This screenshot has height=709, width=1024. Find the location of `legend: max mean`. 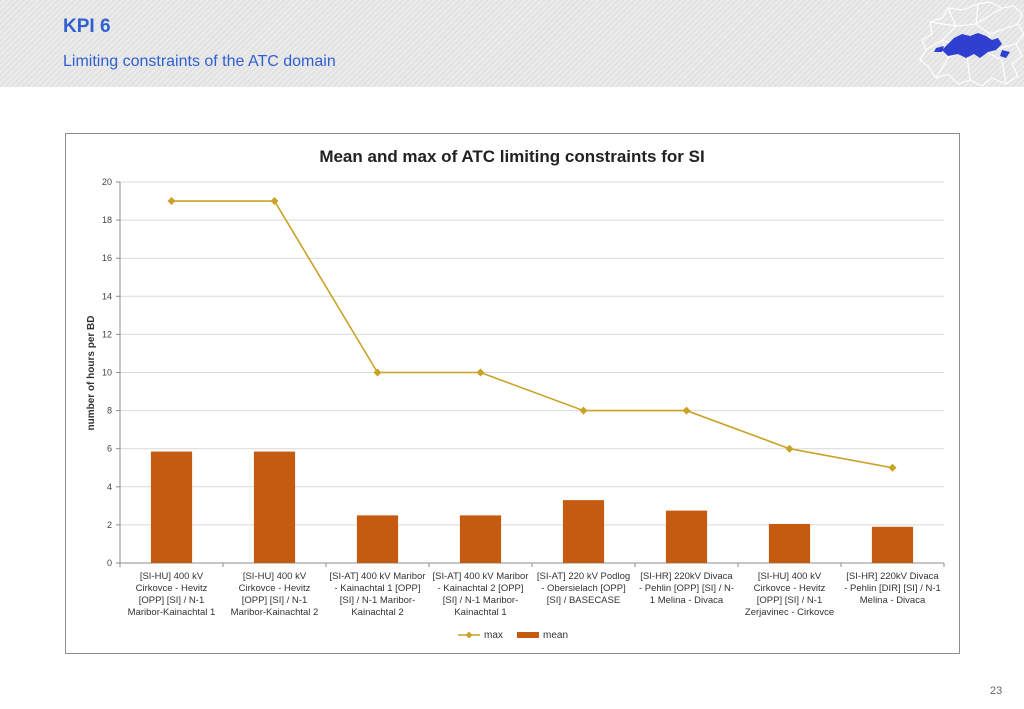

legend: max mean is located at coordinates (513, 635).